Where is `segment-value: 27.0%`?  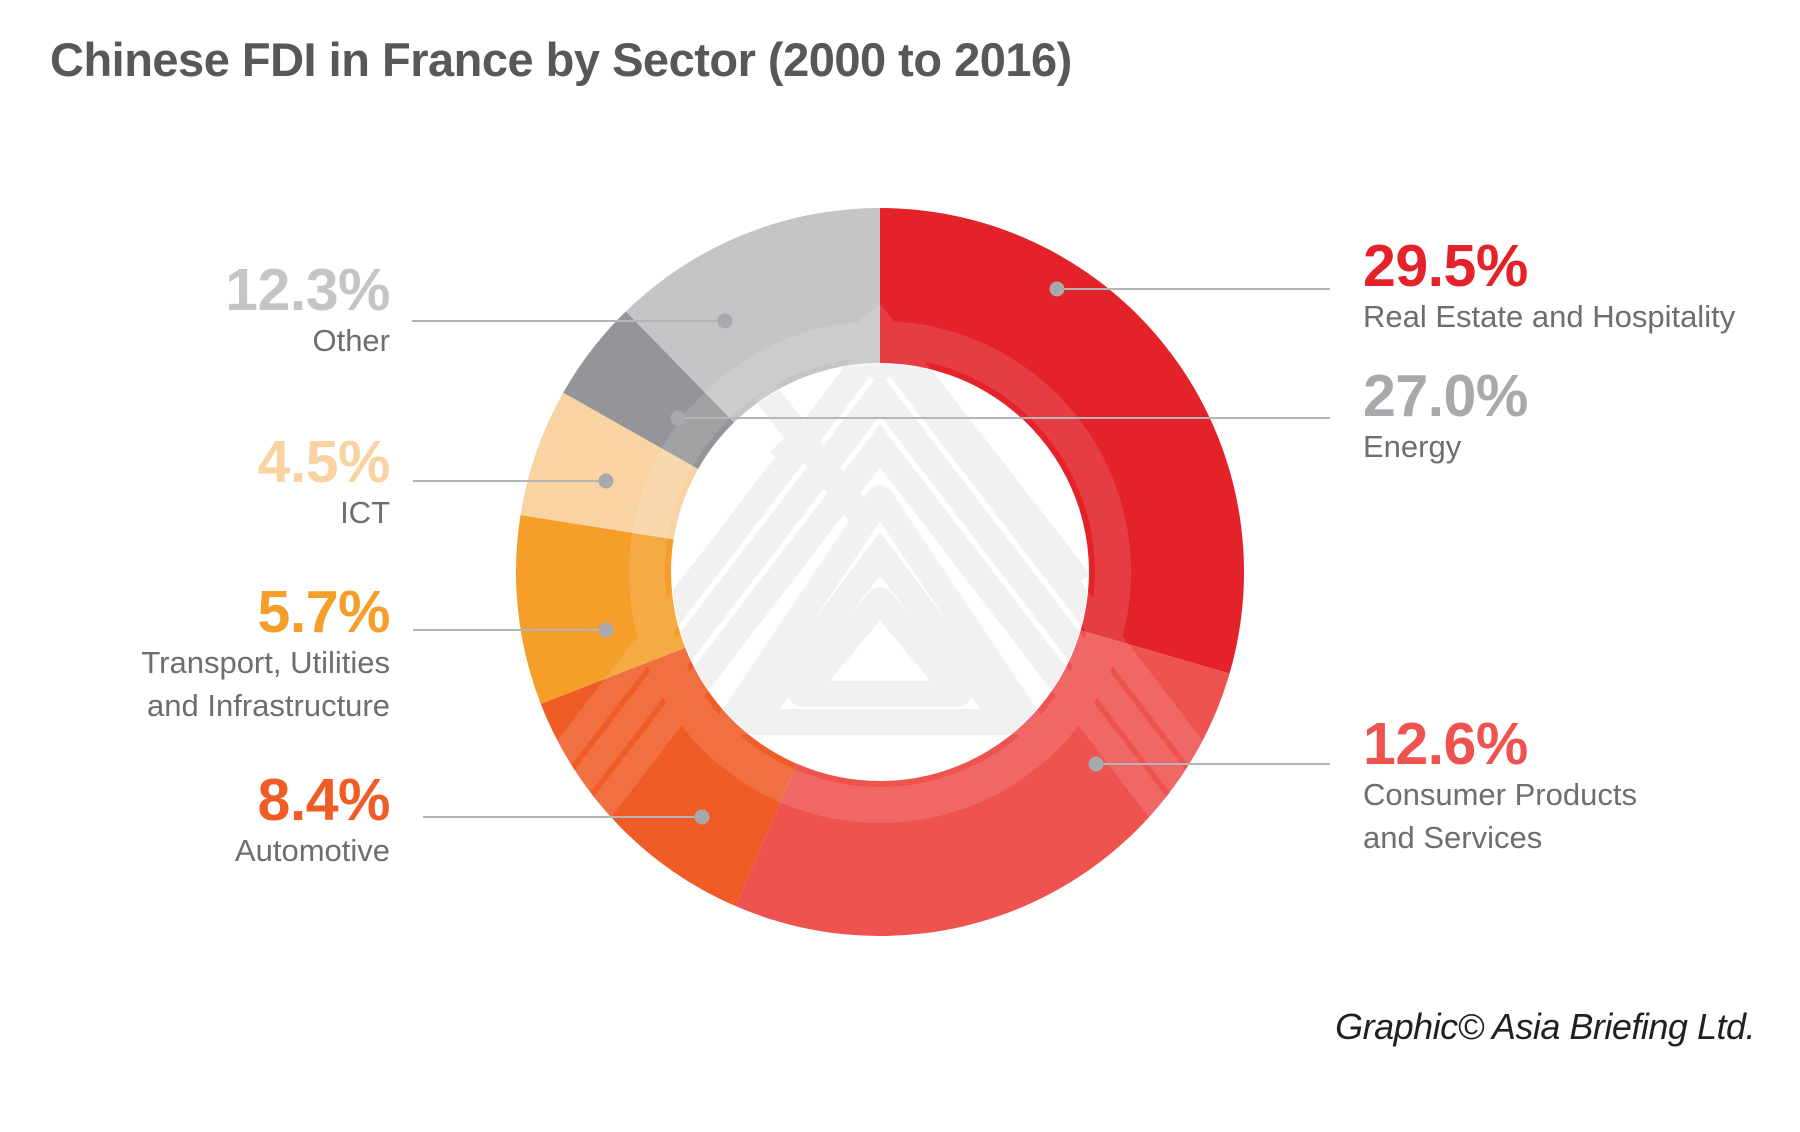 segment-value: 27.0% is located at coordinates (1445, 396).